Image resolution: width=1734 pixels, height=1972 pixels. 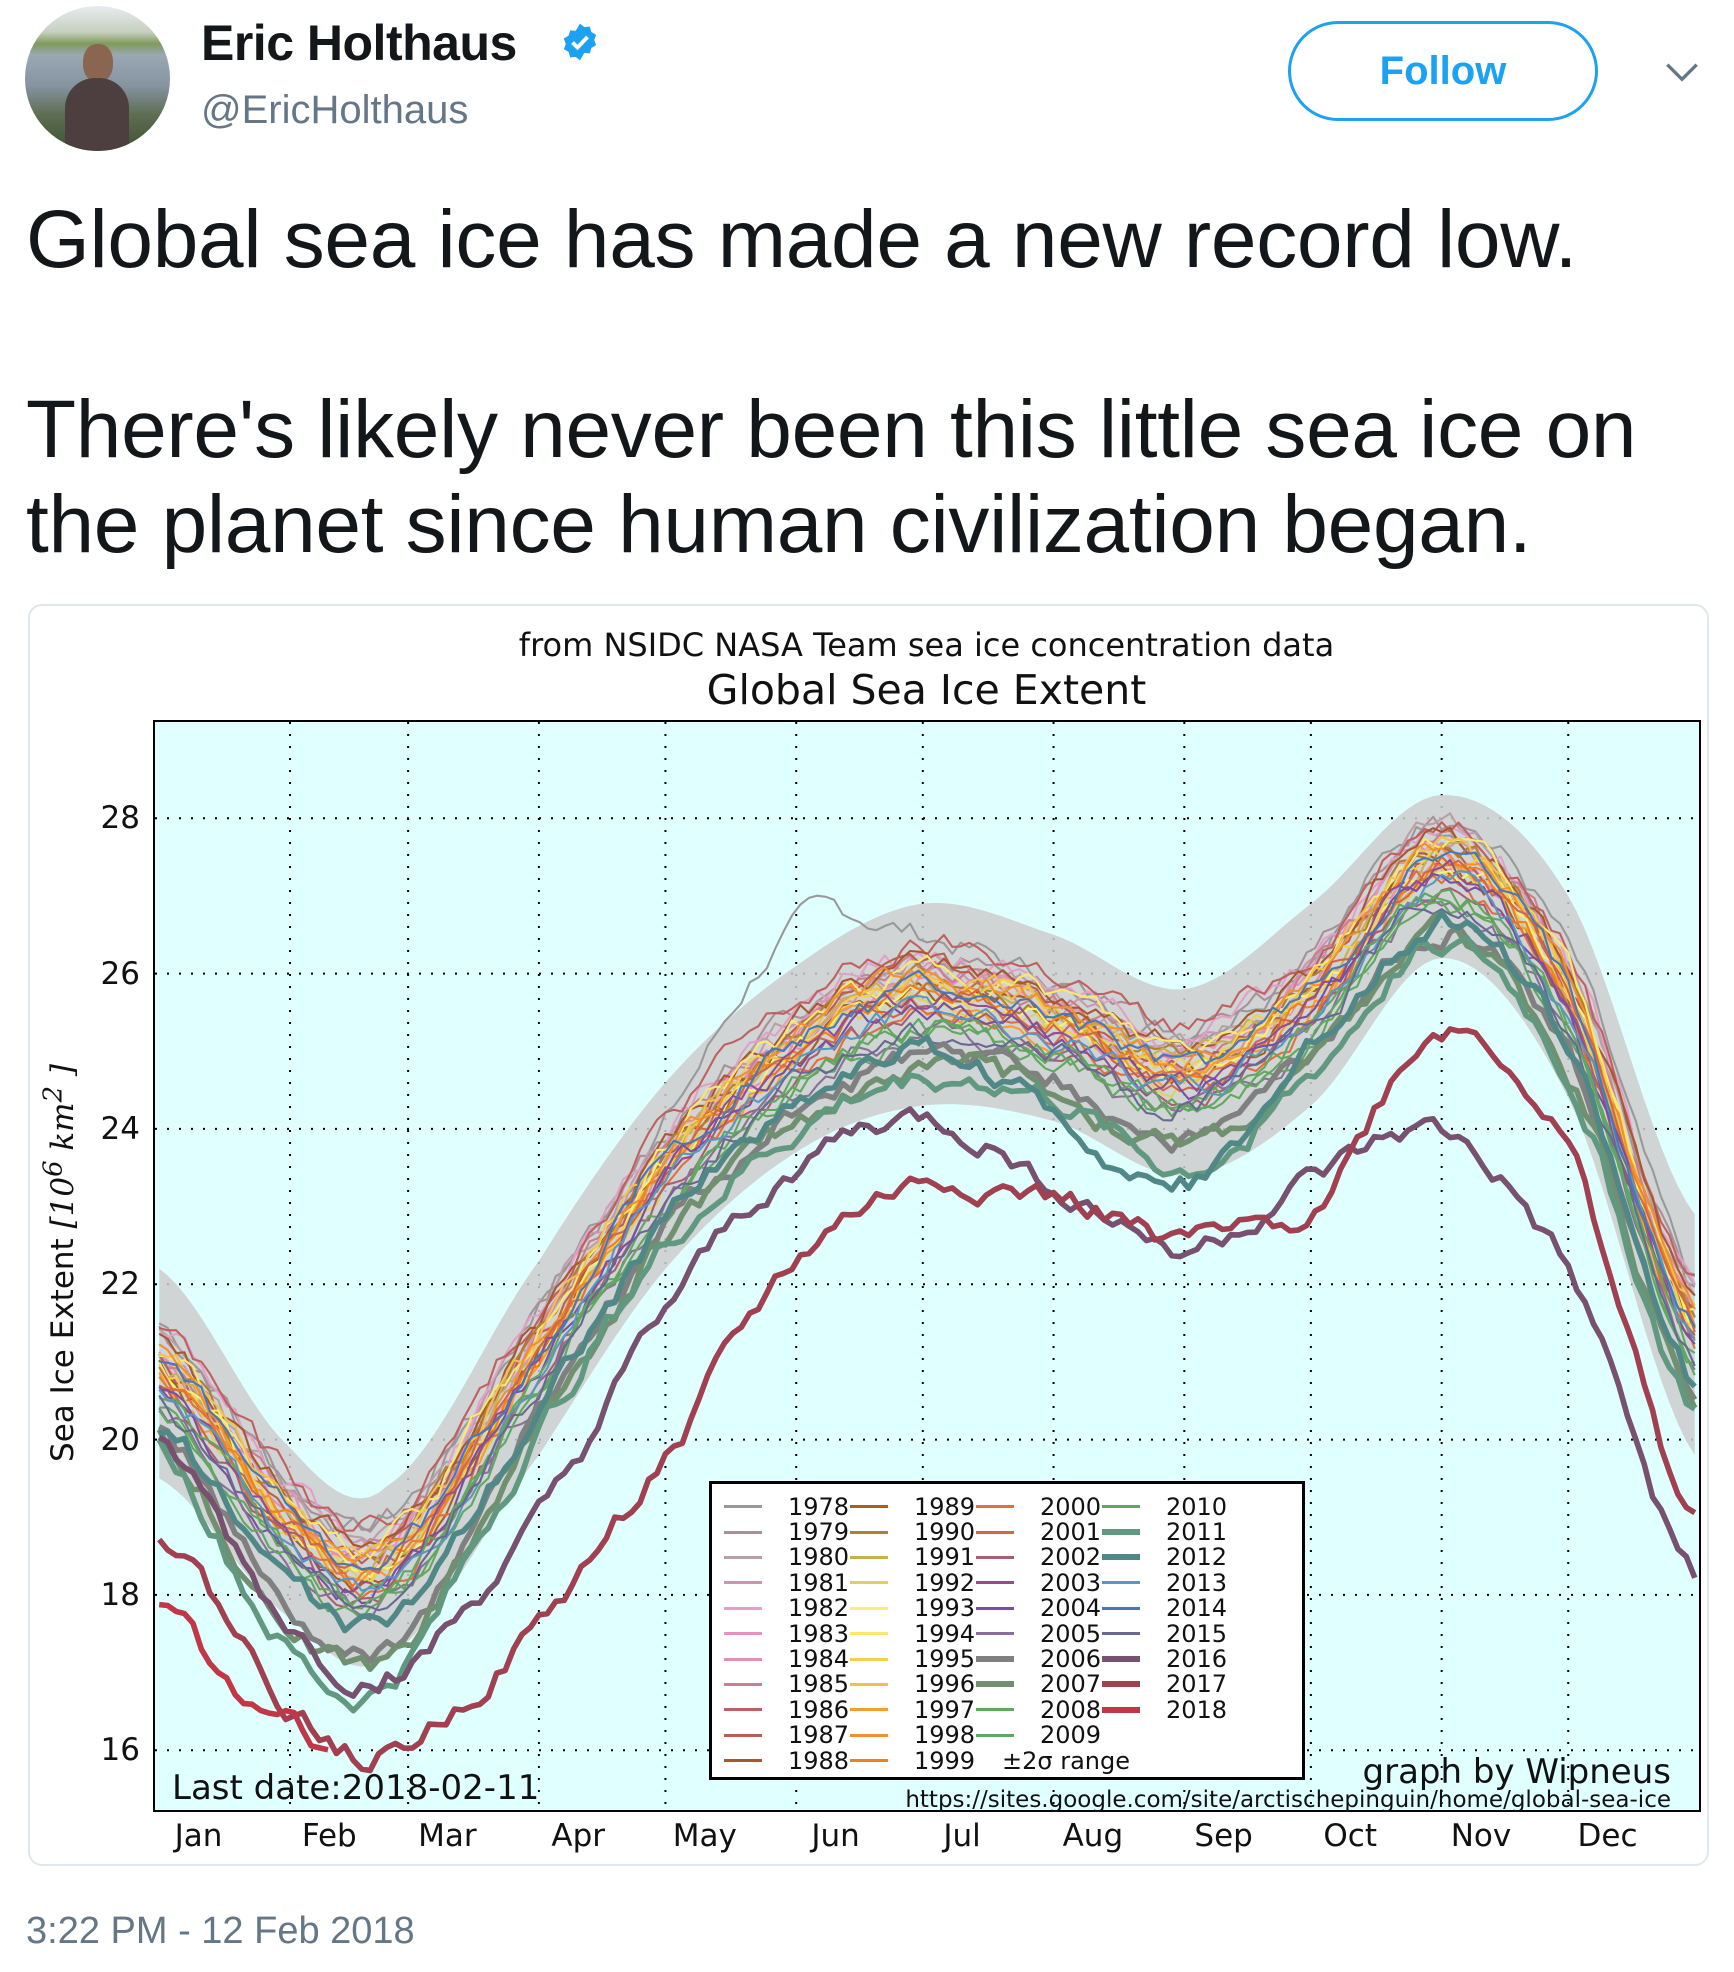 What do you see at coordinates (1682, 72) in the screenshot?
I see `chevron-down-icon` at bounding box center [1682, 72].